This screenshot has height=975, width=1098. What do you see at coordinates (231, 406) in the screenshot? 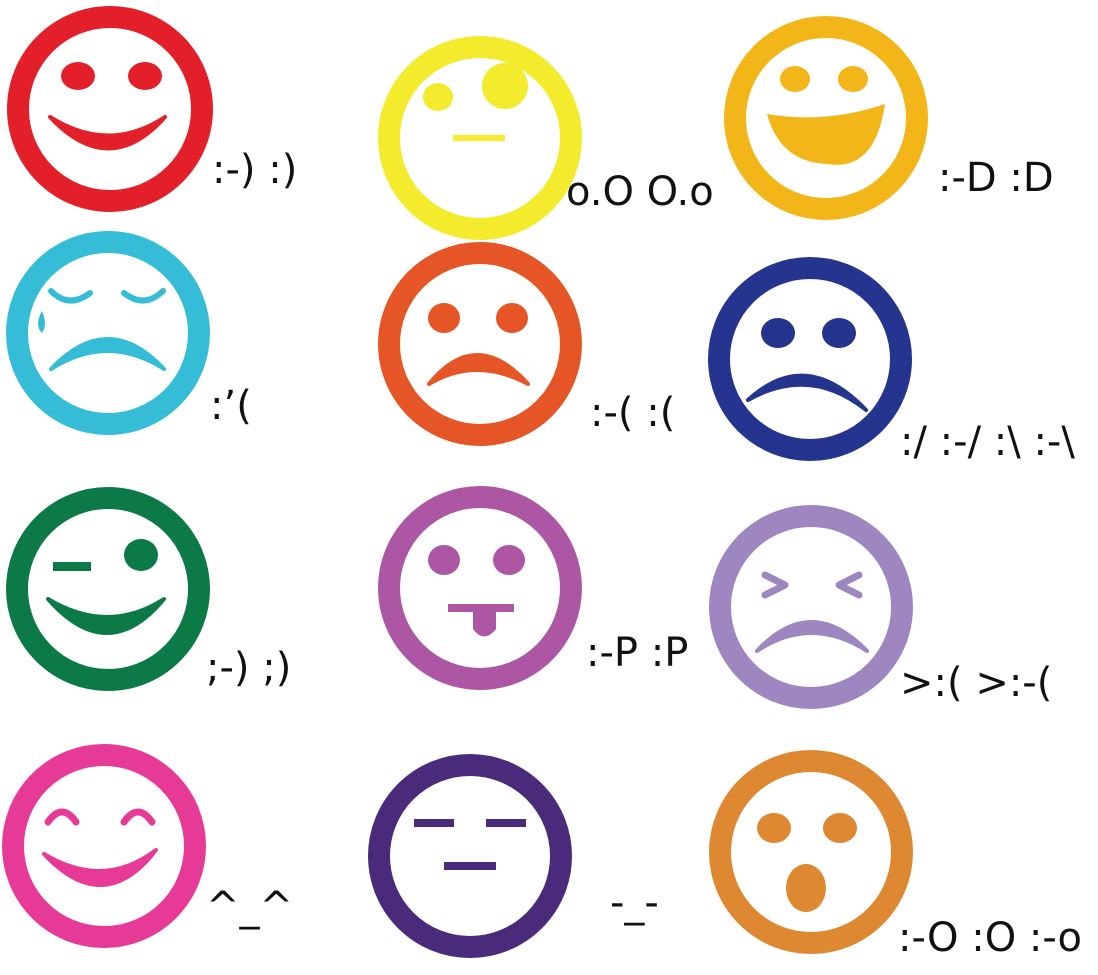
I see `emoticon-label: :’(` at bounding box center [231, 406].